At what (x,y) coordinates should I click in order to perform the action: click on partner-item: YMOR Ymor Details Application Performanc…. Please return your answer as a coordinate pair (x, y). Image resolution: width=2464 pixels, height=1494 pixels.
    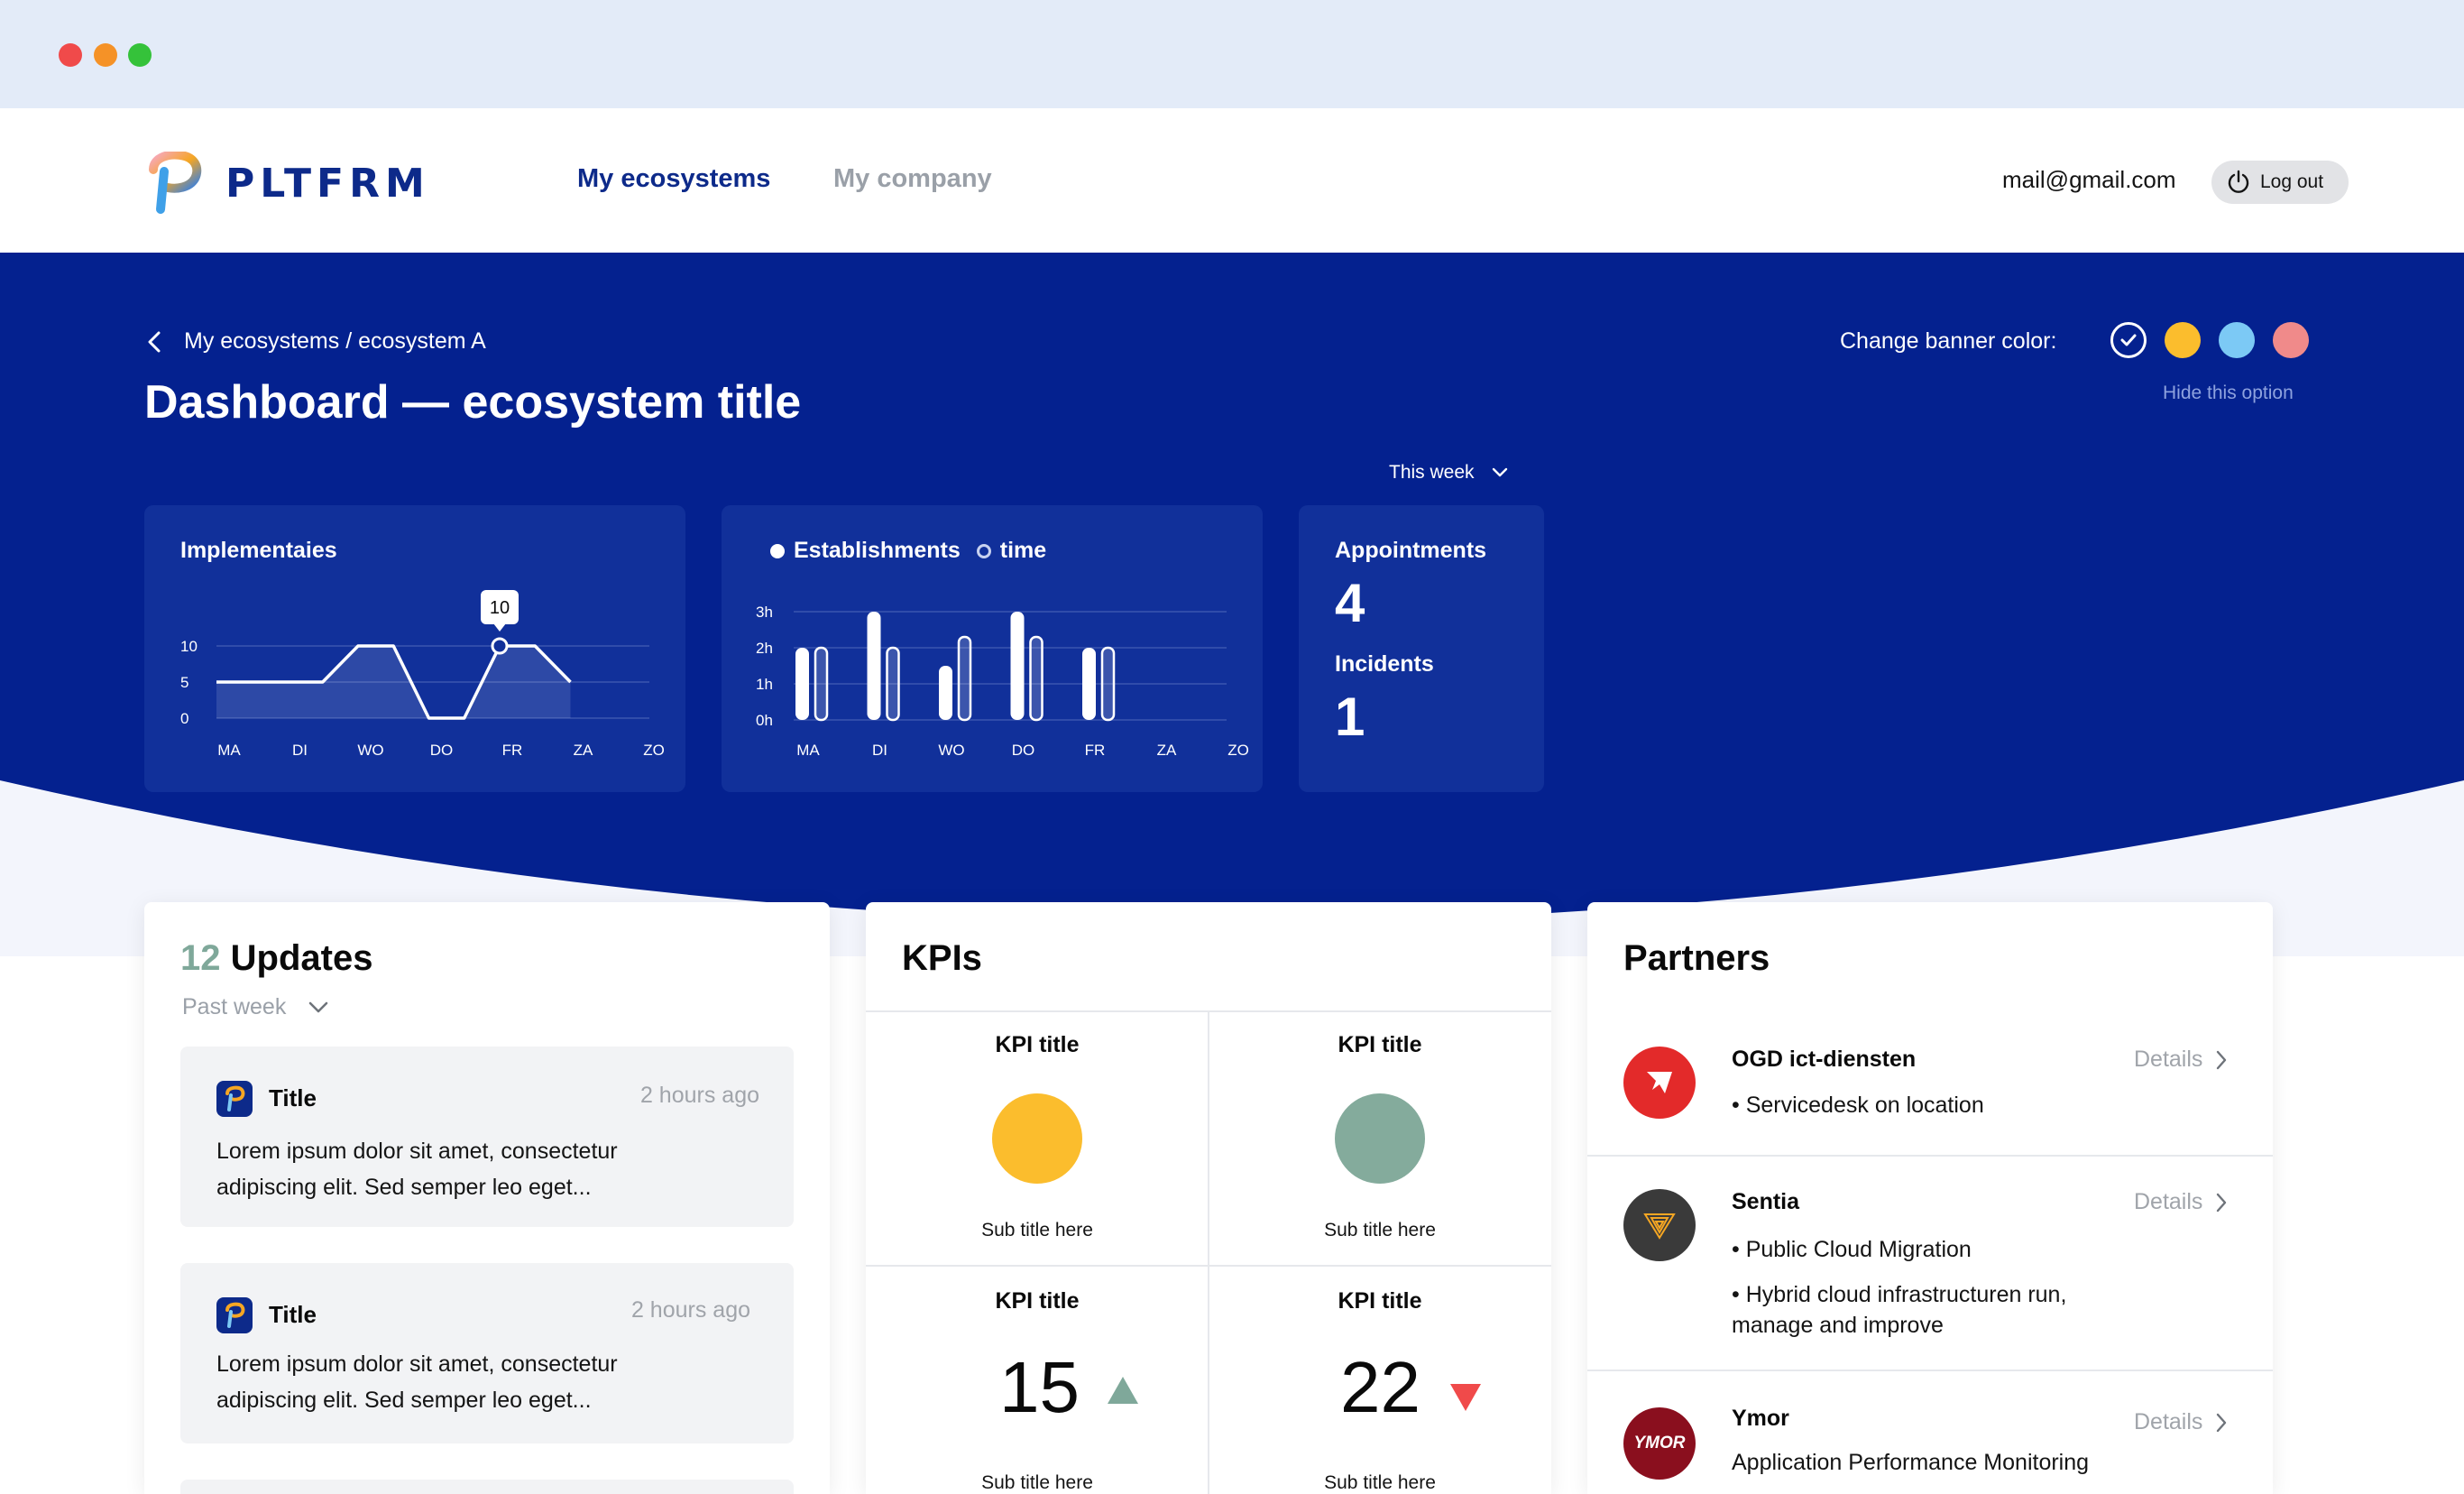
    Looking at the image, I should click on (1930, 1432).